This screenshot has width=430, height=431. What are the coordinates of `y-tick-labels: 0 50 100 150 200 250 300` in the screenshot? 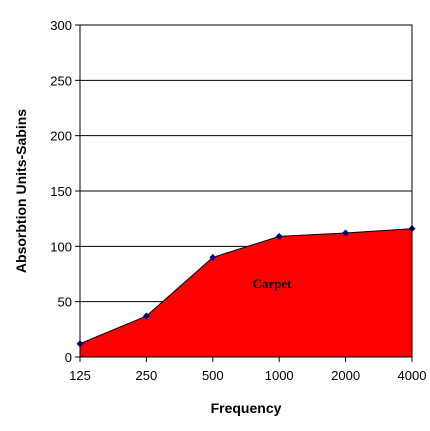 It's located at (65, 191).